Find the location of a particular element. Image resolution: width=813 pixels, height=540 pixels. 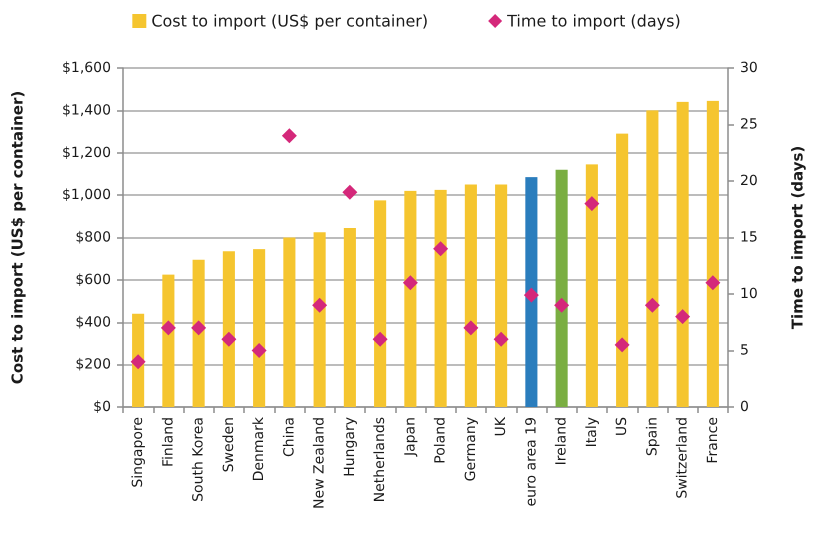

y2-tick-label: 10 is located at coordinates (749, 294).